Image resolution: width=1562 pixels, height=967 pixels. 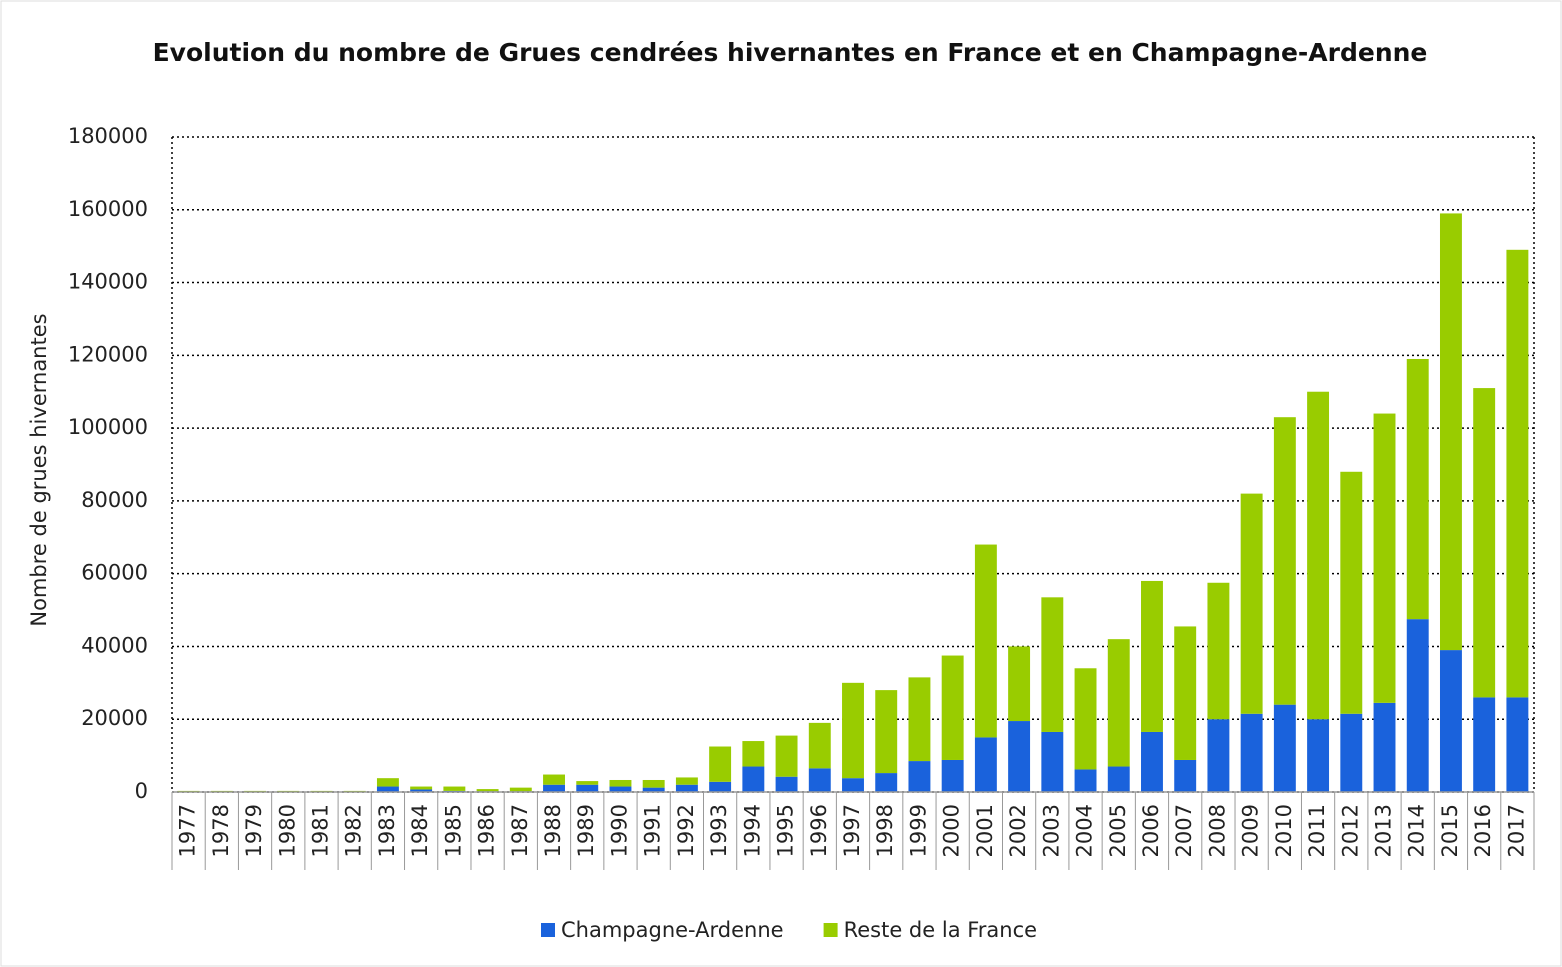 What do you see at coordinates (487, 830) in the screenshot?
I see `x-tick-label: 1986` at bounding box center [487, 830].